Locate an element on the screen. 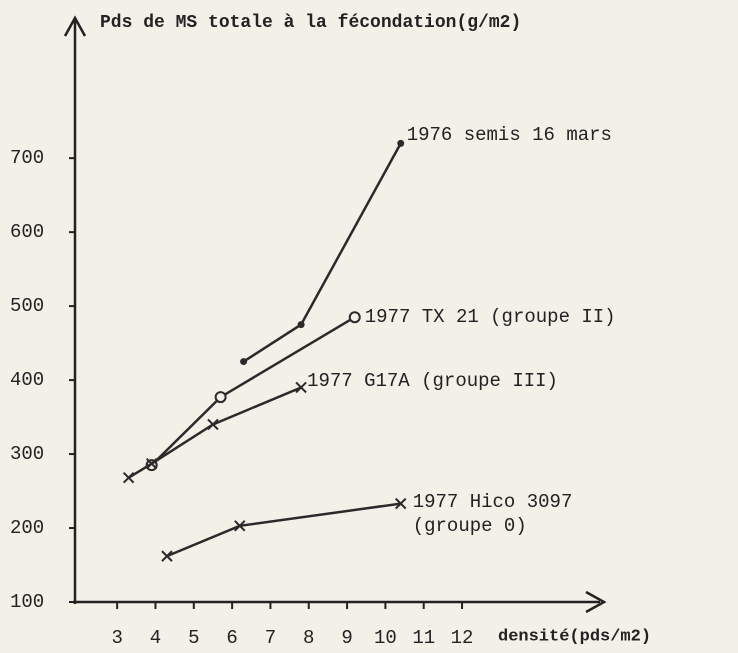 Image resolution: width=738 pixels, height=653 pixels. x-tick-label: 12 is located at coordinates (462, 638).